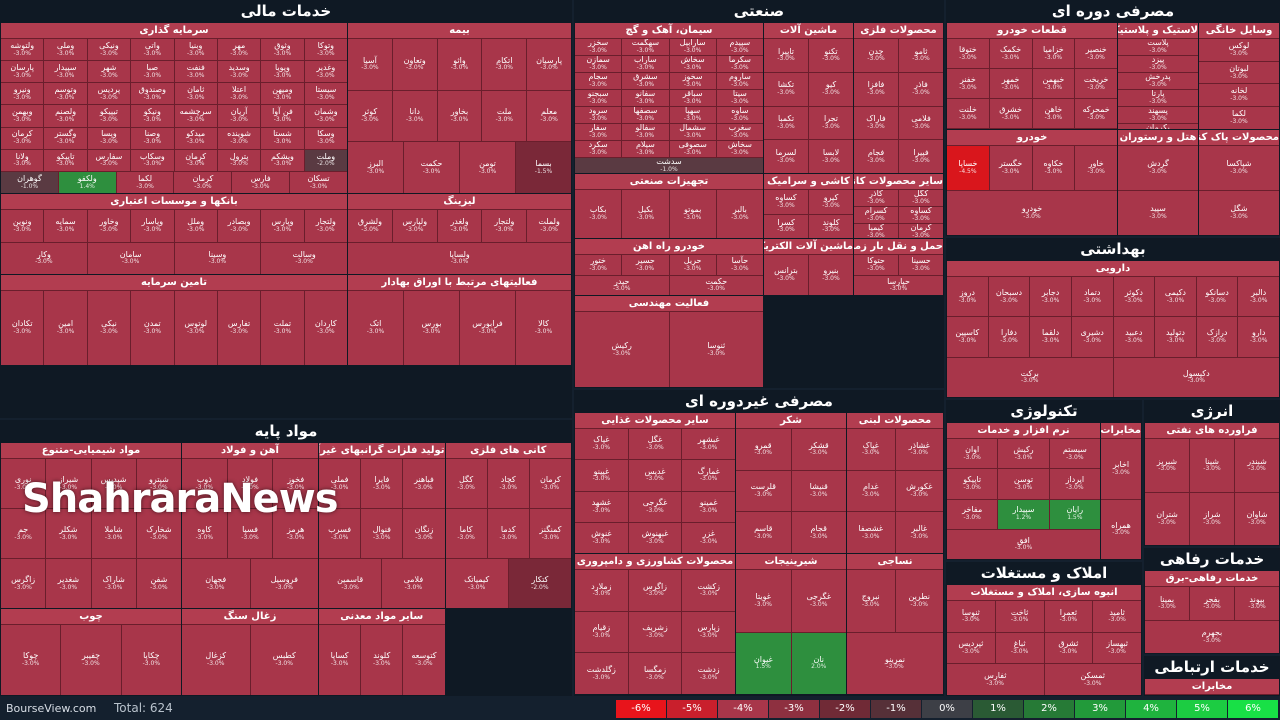 Image resolution: width=1280 pixels, height=720 pixels. What do you see at coordinates (1239, 182) in the screenshot?
I see `industry-box: محصولات پاک کنندهشپاکسا-3.0%شگل-3.0%` at bounding box center [1239, 182].